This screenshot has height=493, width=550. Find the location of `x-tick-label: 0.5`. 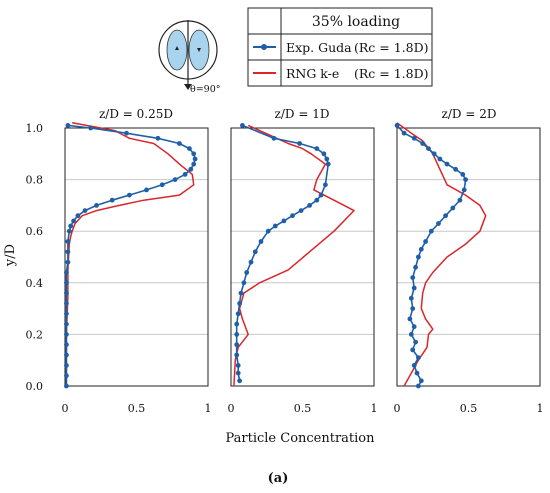

x-tick-label: 0.5 is located at coordinates (469, 408).